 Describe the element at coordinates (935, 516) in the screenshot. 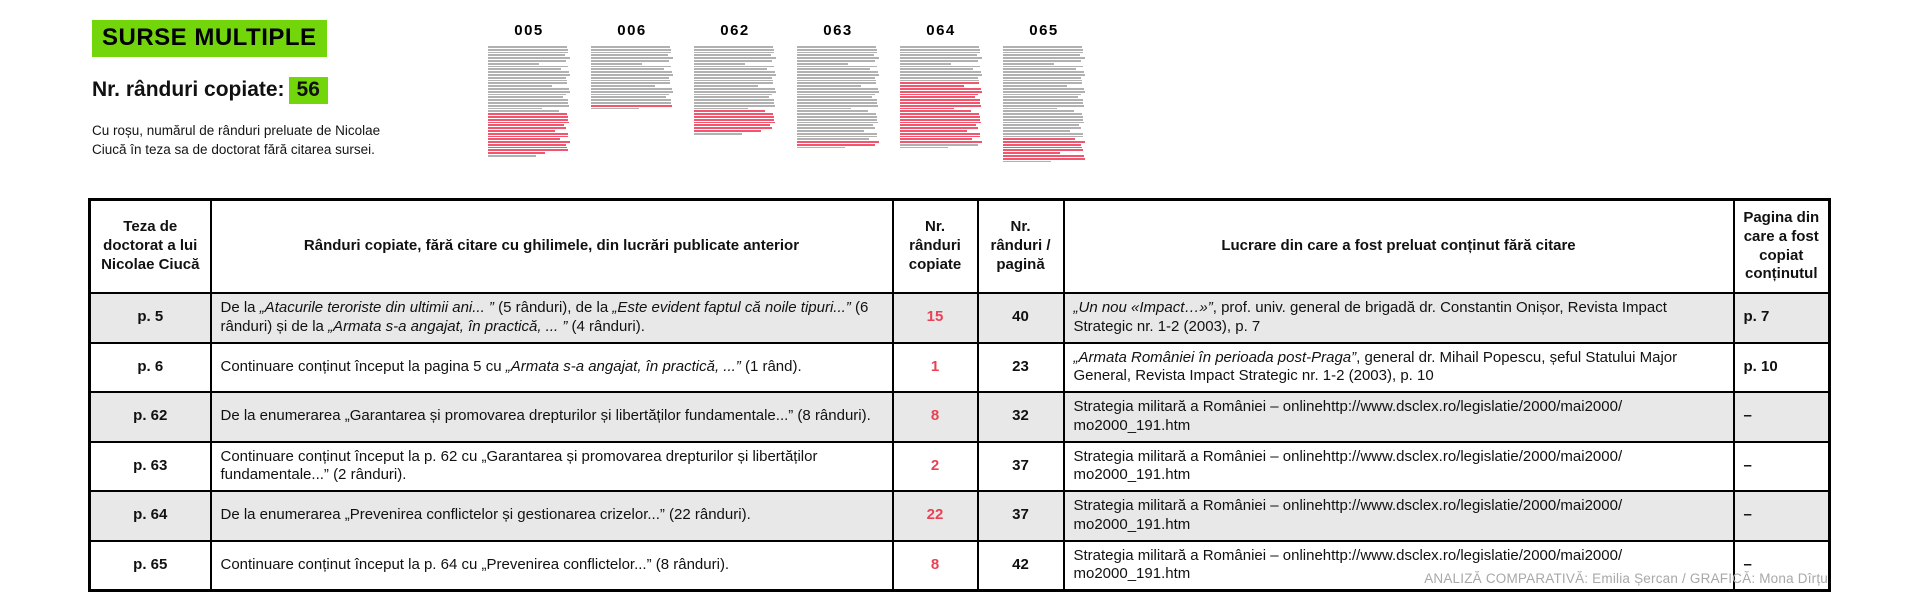

I see `cell-copied-count: 22` at that location.